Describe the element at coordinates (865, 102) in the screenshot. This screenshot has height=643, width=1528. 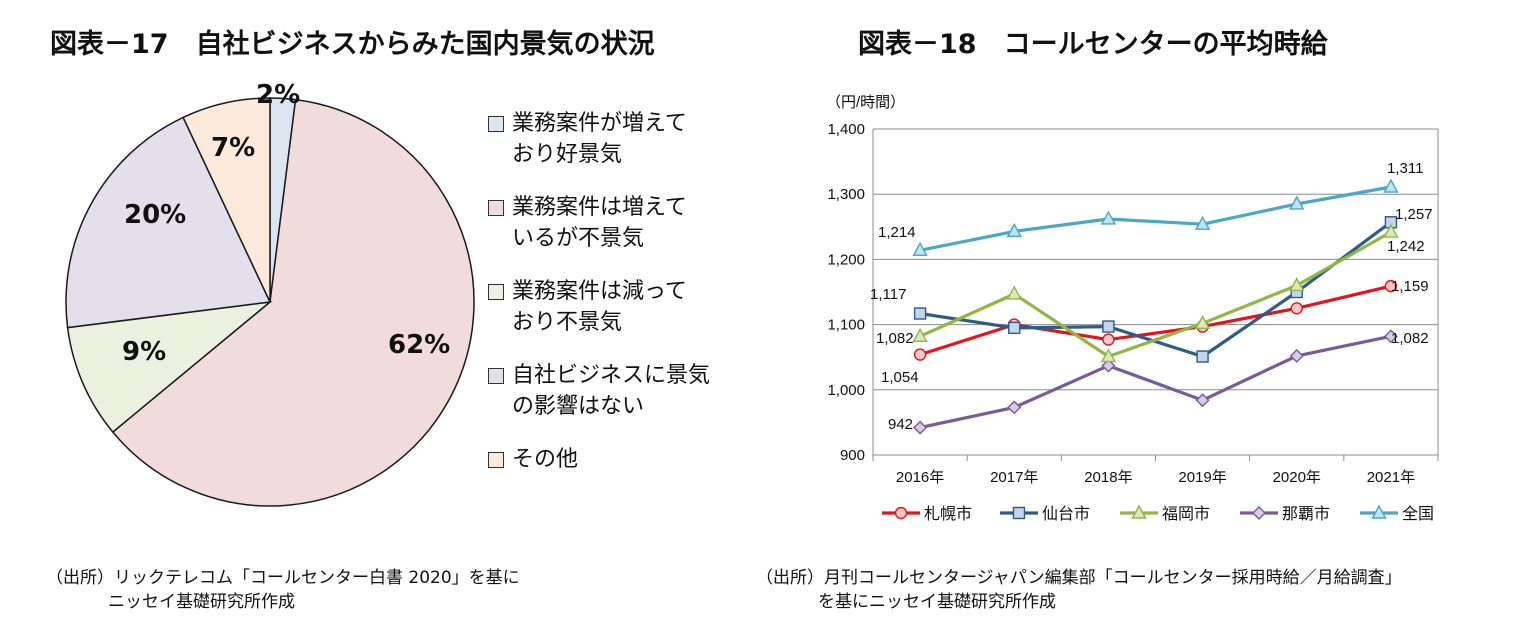
I see `y-axis-unit-label: （円/時間）` at that location.